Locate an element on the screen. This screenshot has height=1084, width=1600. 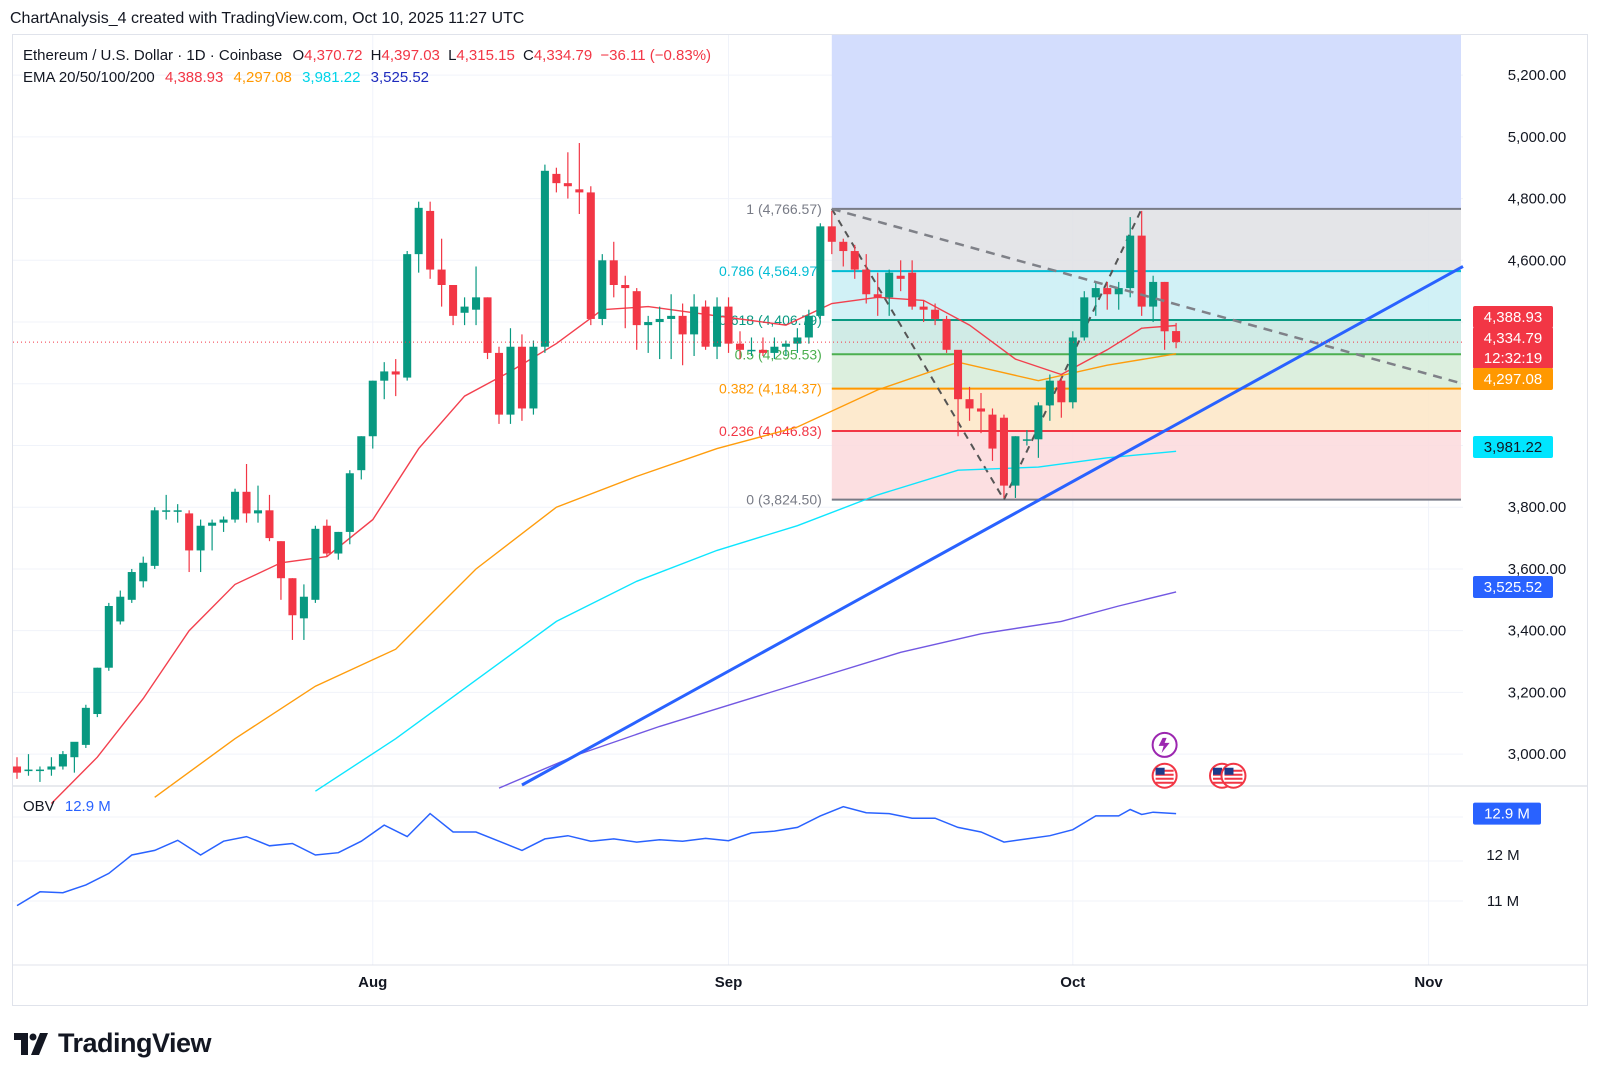
ema-label: EMA 20/50/100/200 is located at coordinates (89, 77).